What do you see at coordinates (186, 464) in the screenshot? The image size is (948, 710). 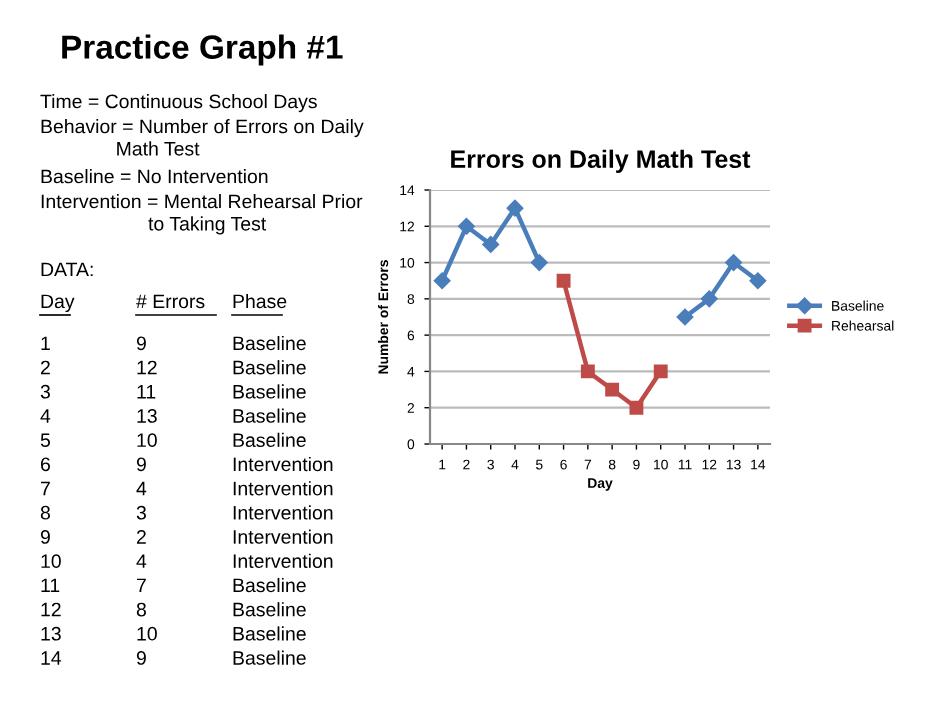 I see `text: 6 9 Intervention` at bounding box center [186, 464].